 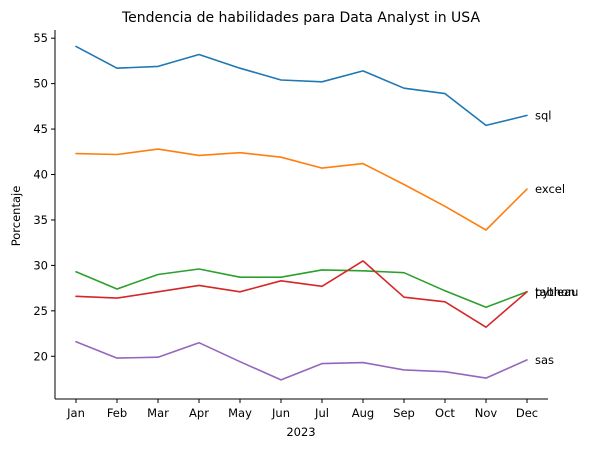 I want to click on x-tick-label: Mar, so click(x=158, y=413).